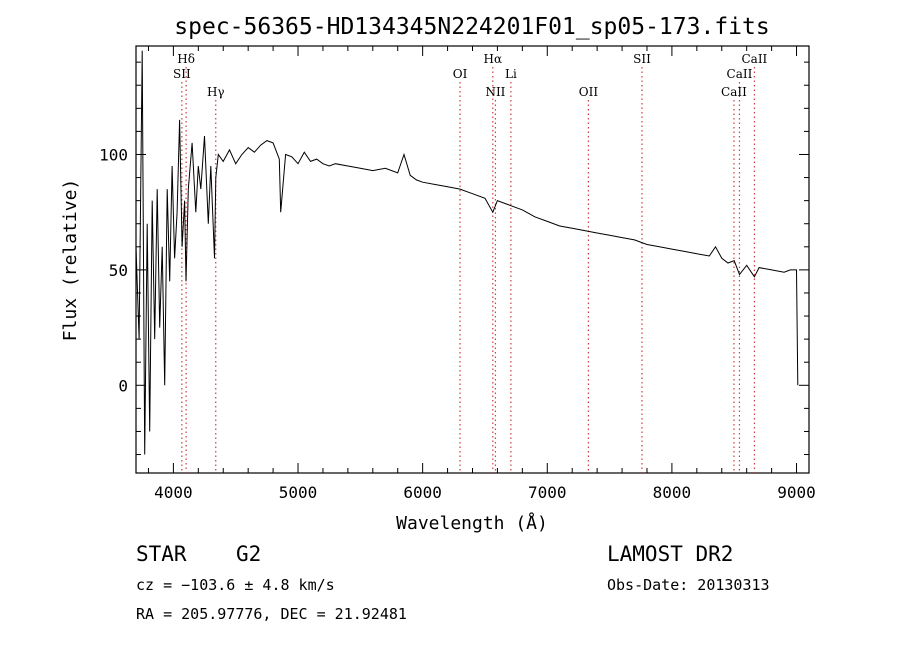 The image size is (900, 650). I want to click on y-tick-label: 50, so click(118, 270).